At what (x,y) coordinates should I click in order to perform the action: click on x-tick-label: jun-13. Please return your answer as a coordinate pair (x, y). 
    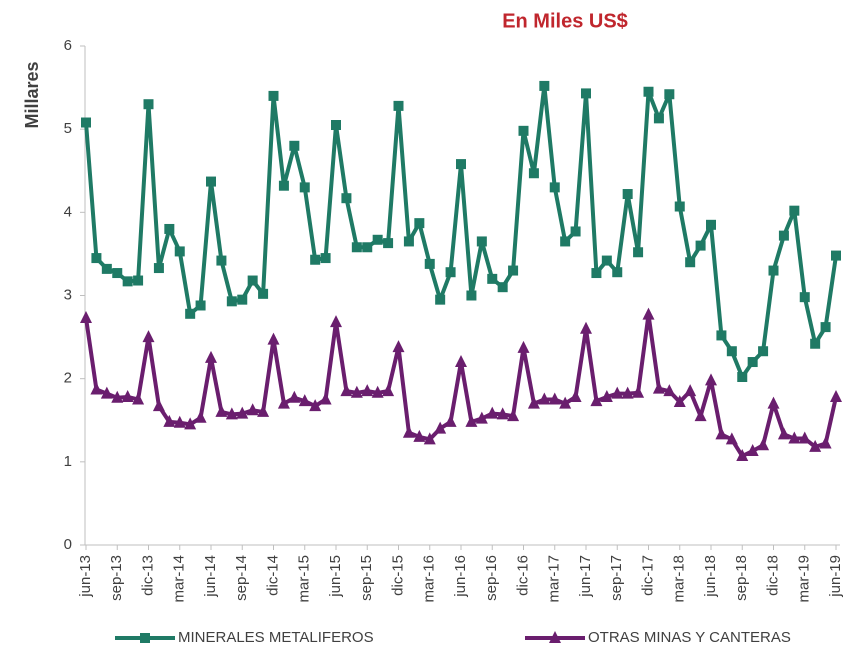
    Looking at the image, I should click on (85, 576).